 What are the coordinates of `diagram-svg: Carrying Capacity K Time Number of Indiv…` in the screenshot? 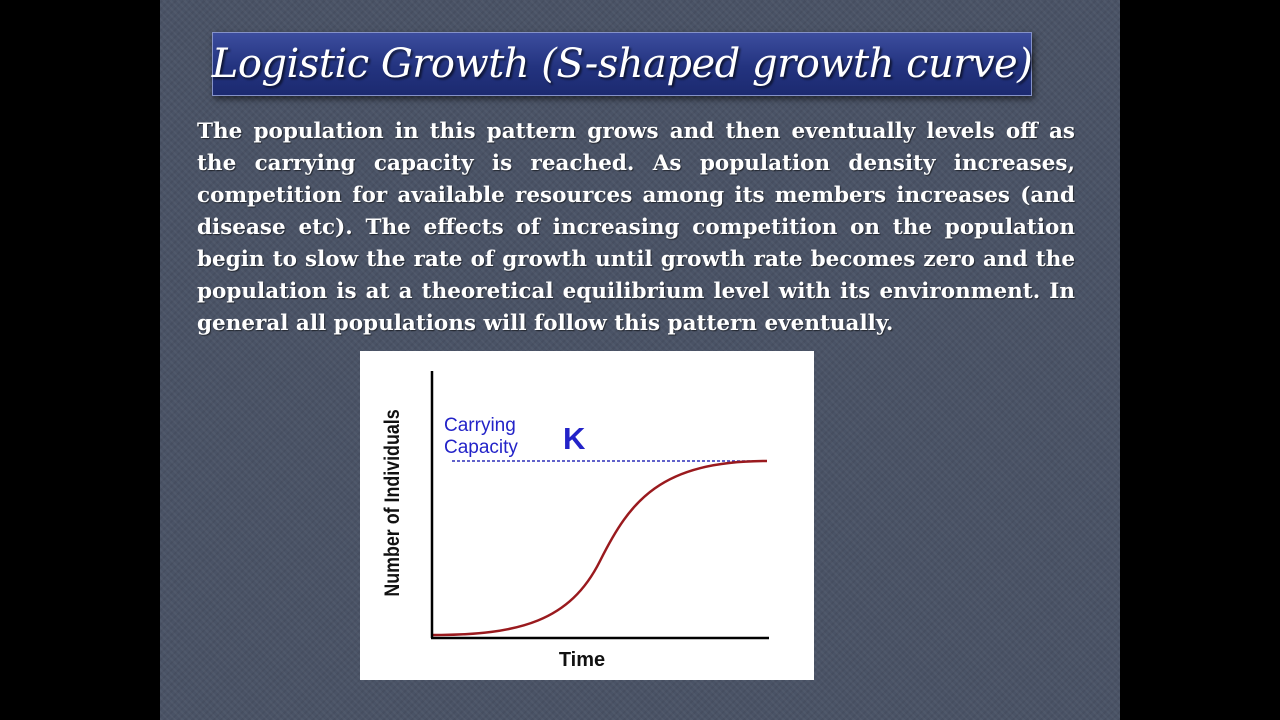 It's located at (575, 521).